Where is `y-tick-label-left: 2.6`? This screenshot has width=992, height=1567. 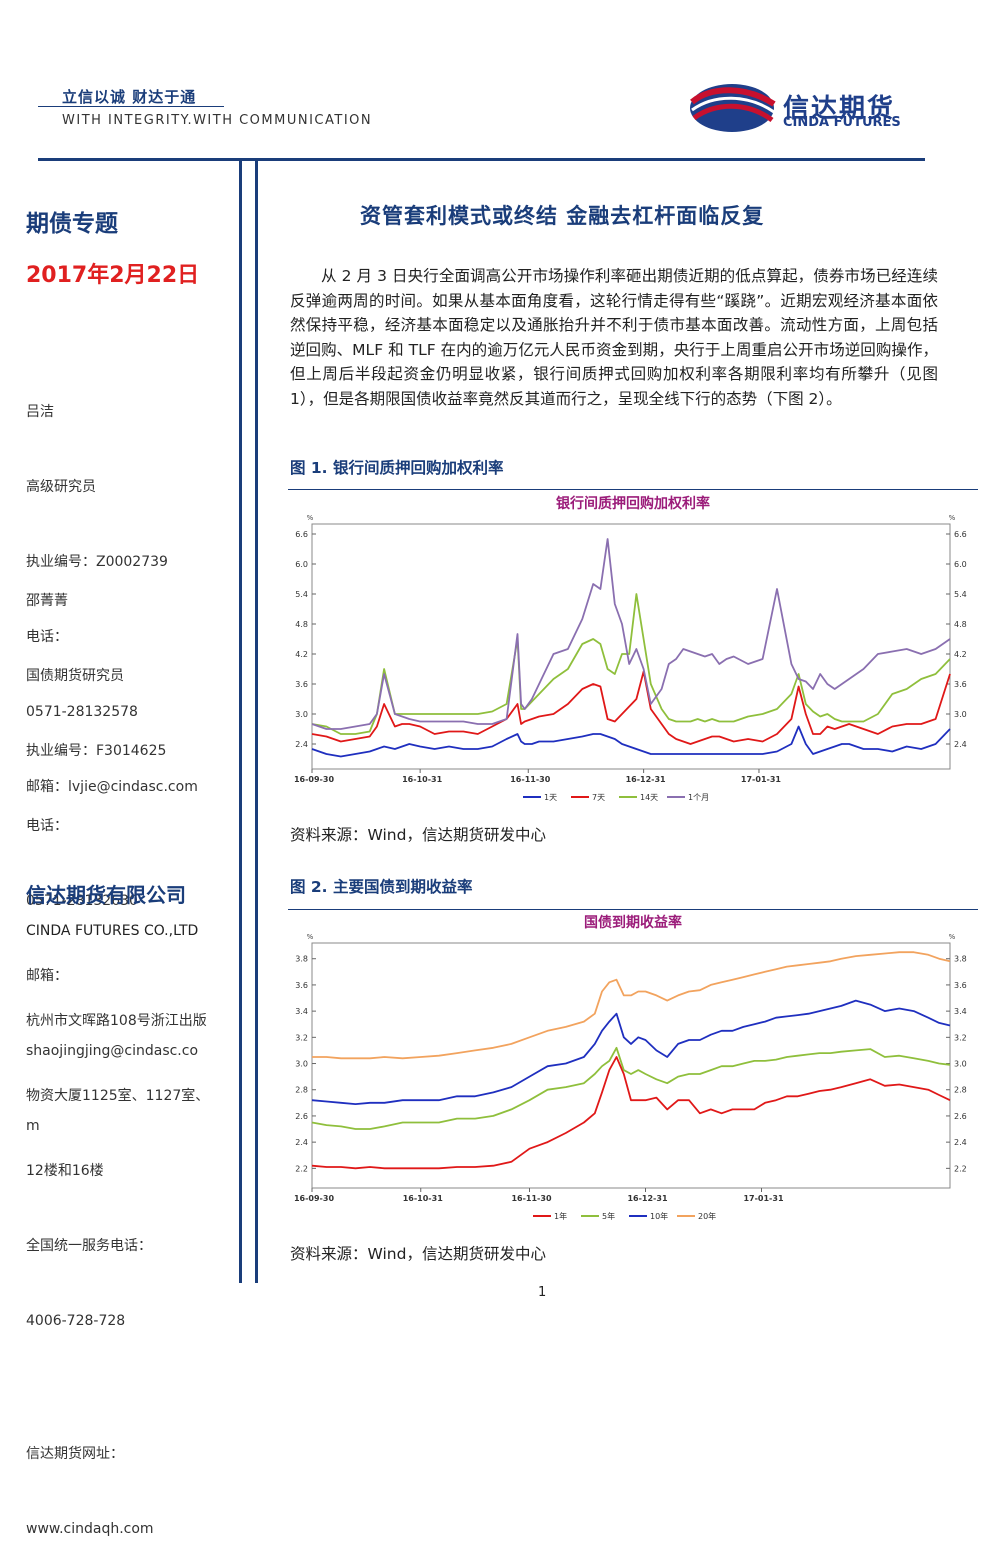
y-tick-label-left: 2.6 is located at coordinates (301, 1116).